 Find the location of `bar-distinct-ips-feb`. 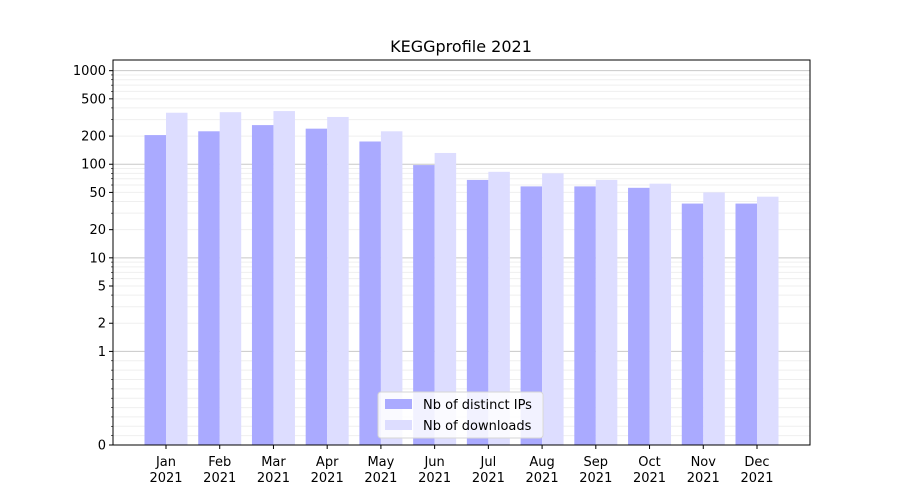

bar-distinct-ips-feb is located at coordinates (209, 288).